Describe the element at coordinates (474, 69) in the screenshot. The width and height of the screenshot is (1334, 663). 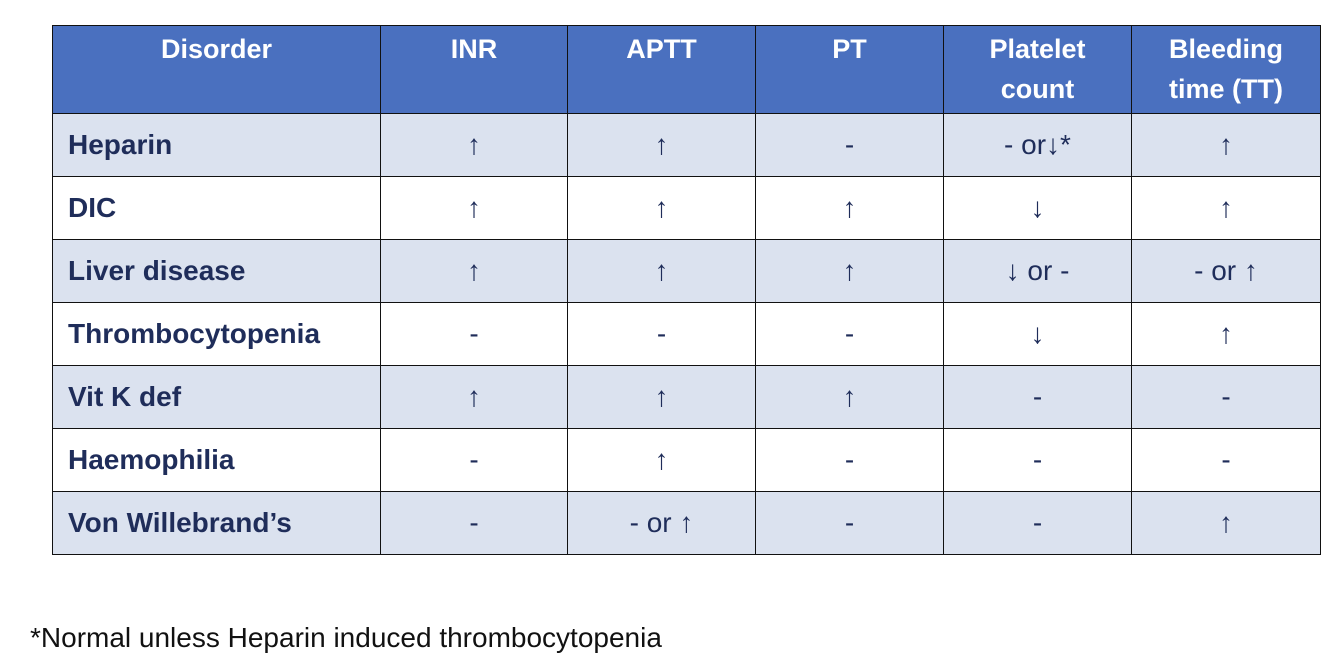
I see `header-cell: INR` at that location.